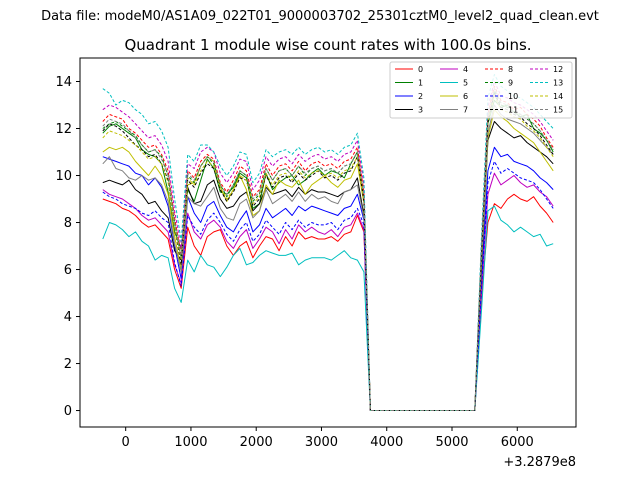 This screenshot has height=480, width=640. Describe the element at coordinates (481, 90) in the screenshot. I see `legend-frame` at that location.